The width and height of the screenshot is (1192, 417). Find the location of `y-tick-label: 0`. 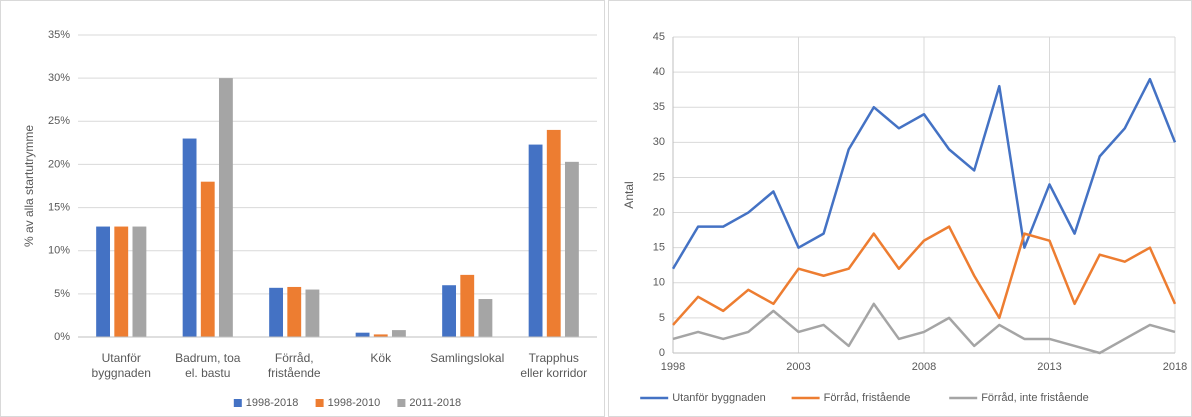

y-tick-label: 0 is located at coordinates (662, 353).